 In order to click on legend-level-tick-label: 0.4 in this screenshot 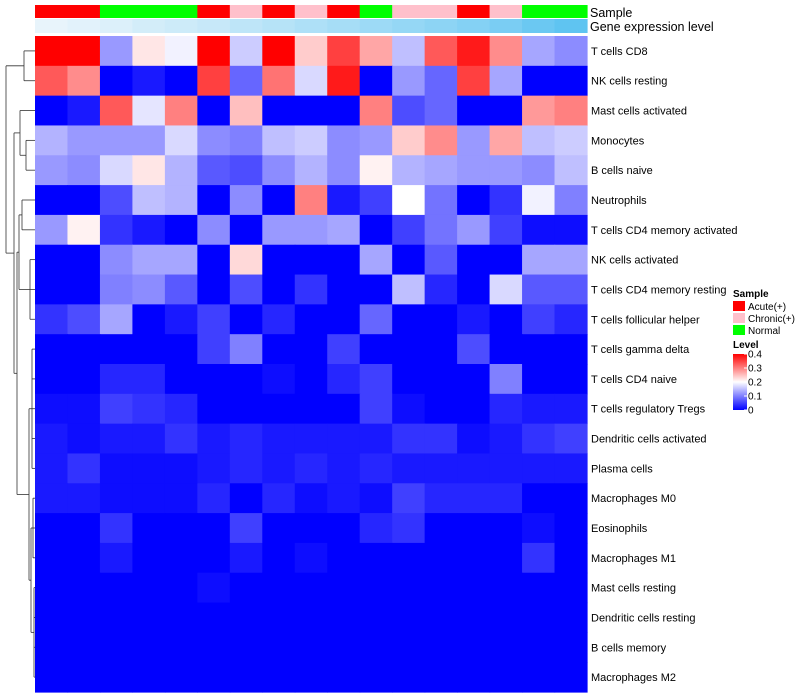, I will do `click(755, 355)`.